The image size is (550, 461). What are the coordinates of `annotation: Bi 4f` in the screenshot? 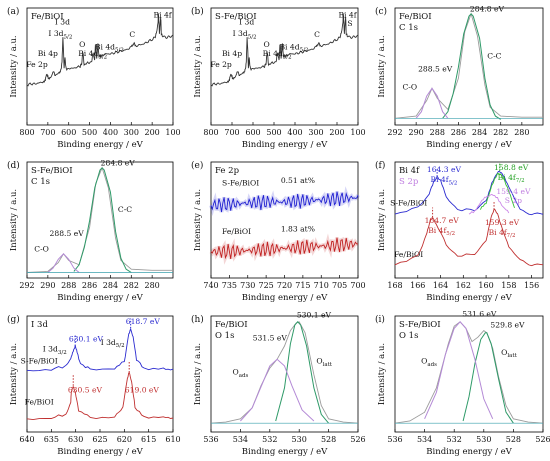 It's located at (163, 15).